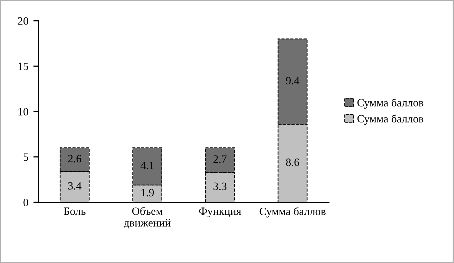  Describe the element at coordinates (293, 212) in the screenshot. I see `x-tick-label: Сумма баллов` at that location.